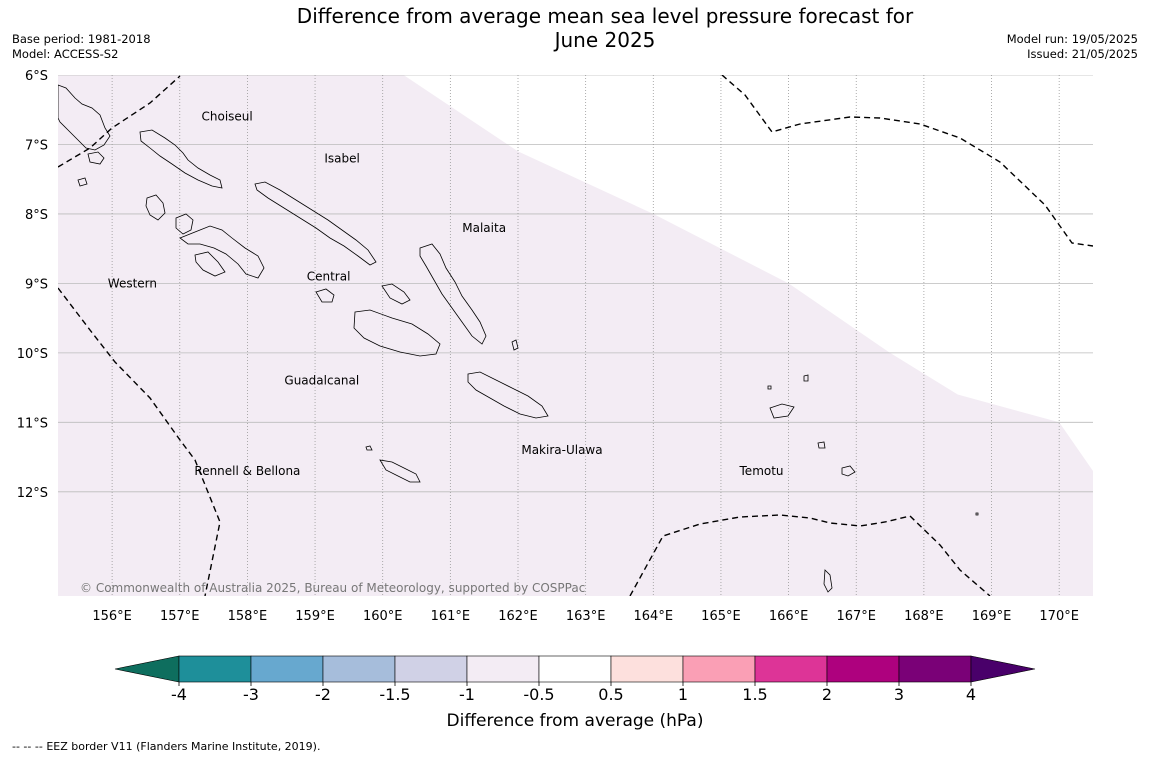 This screenshot has height=758, width=1150. I want to click on lat-tick-label-0: 6°S, so click(36, 76).